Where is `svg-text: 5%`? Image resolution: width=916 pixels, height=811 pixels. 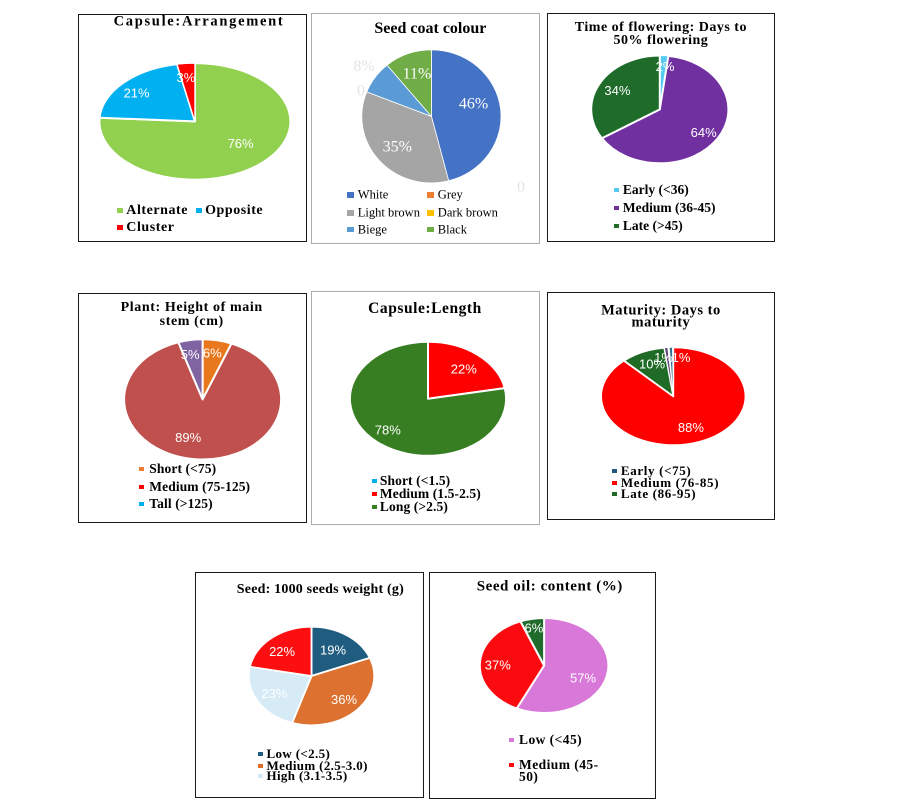 svg-text: 5% is located at coordinates (190, 354).